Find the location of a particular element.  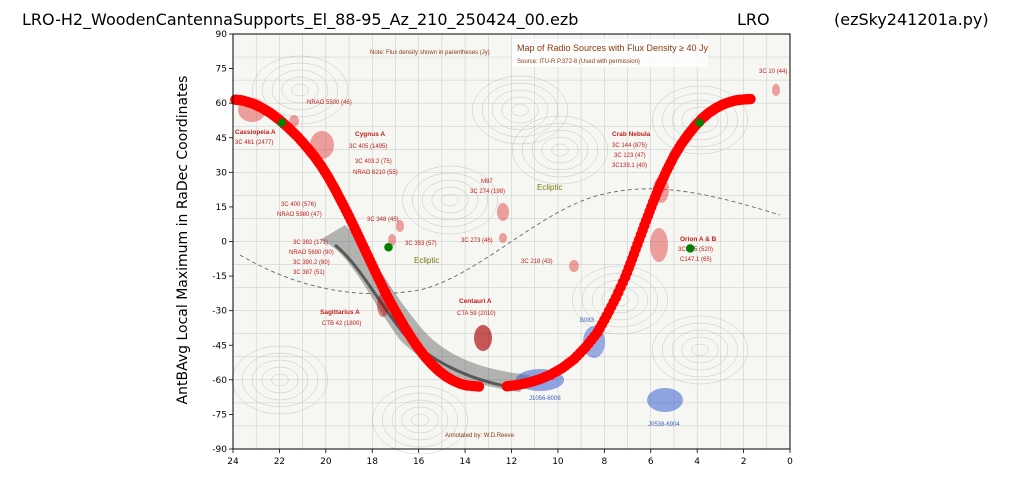

orion-blob is located at coordinates (659, 245).